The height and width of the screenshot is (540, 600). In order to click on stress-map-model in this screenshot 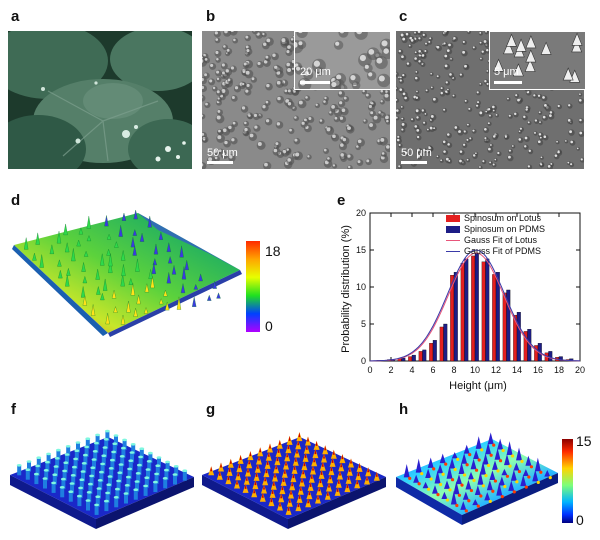, I will do `click(477, 478)`.